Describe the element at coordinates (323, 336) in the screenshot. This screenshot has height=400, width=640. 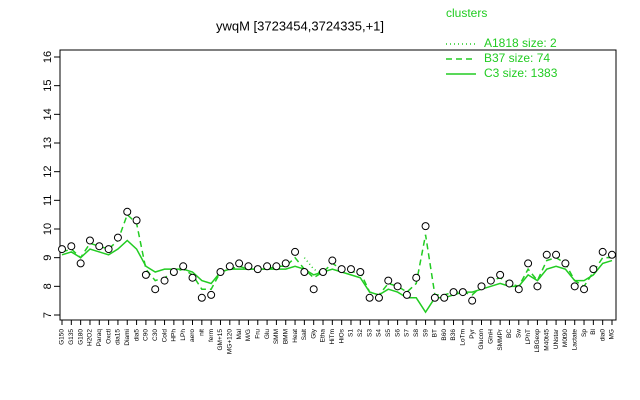
I see `x-tick-label: Etha` at that location.